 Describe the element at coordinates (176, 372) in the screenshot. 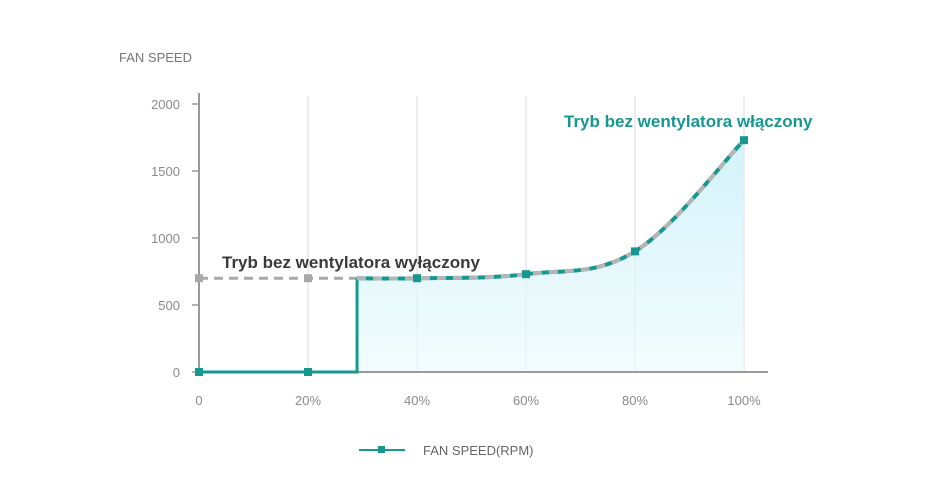

I see `y-tick-label-0: 0` at that location.